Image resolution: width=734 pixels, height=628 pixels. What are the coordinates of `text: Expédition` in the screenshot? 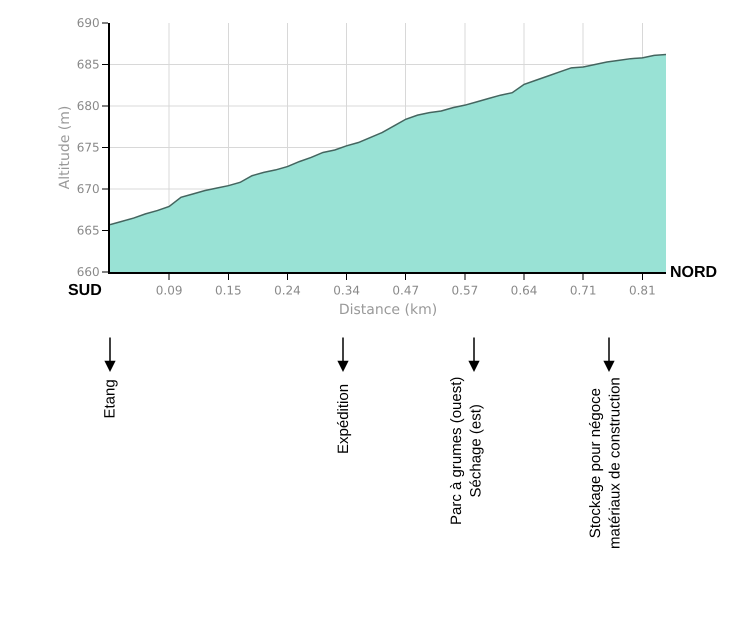 It's located at (343, 419).